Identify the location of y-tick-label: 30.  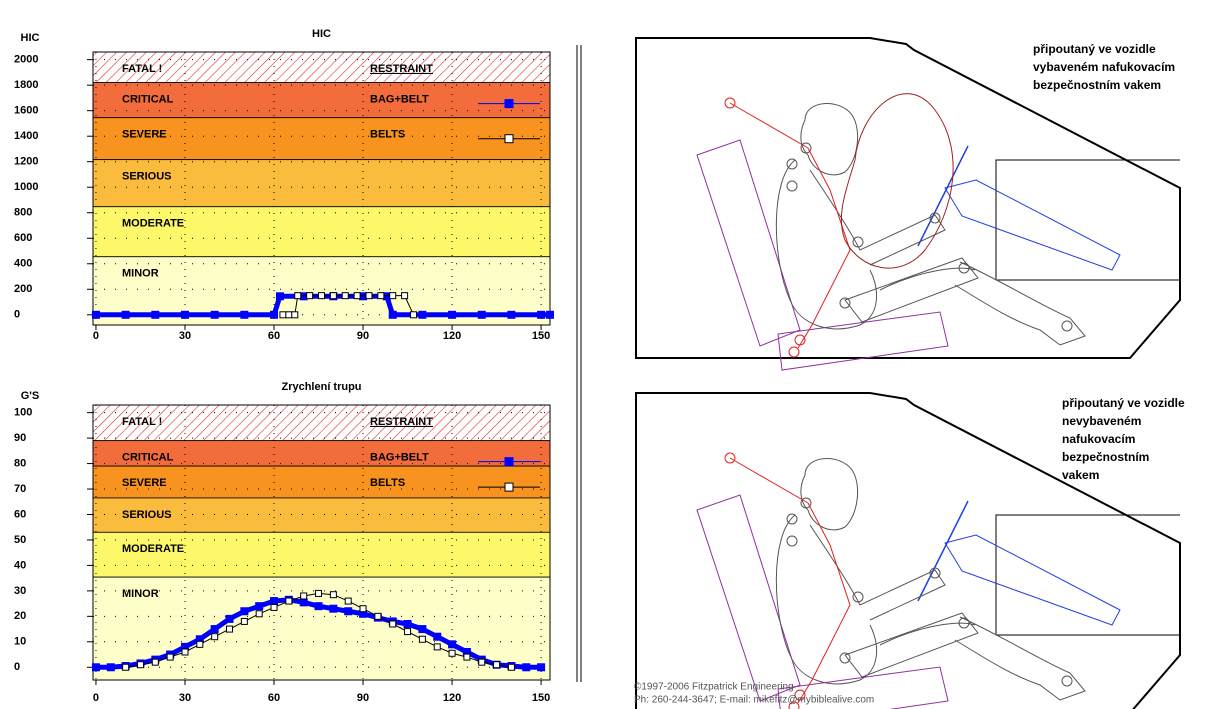
(20, 591).